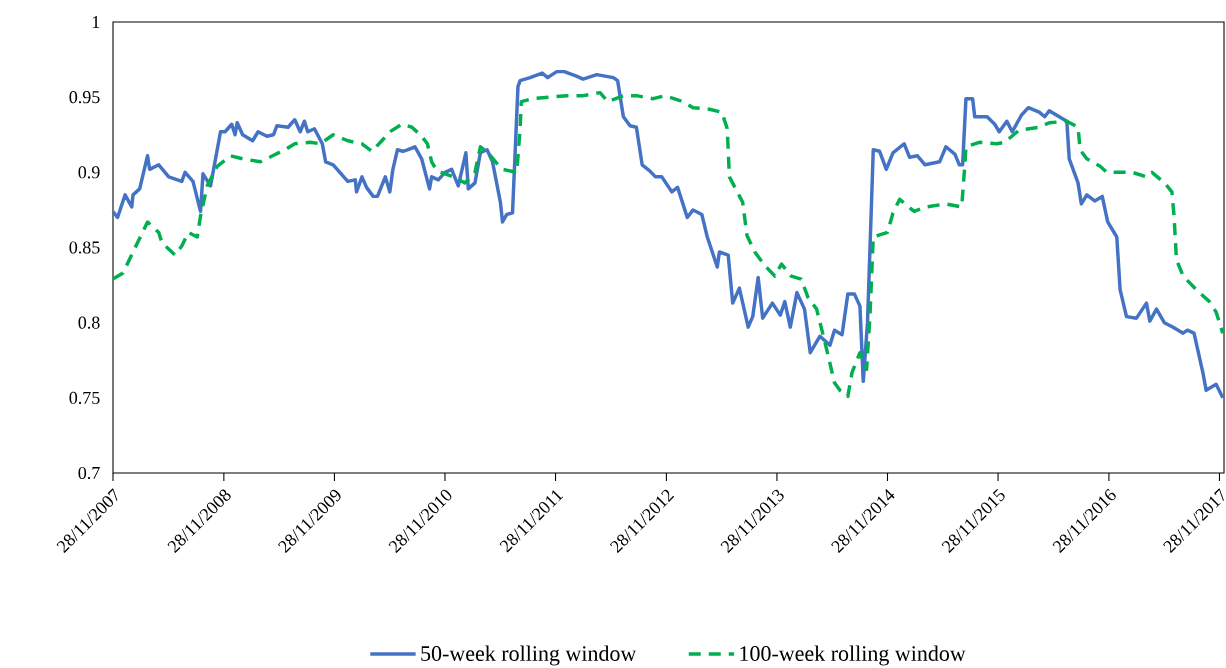  Describe the element at coordinates (89, 172) in the screenshot. I see `y-tick-label: 0.9` at that location.